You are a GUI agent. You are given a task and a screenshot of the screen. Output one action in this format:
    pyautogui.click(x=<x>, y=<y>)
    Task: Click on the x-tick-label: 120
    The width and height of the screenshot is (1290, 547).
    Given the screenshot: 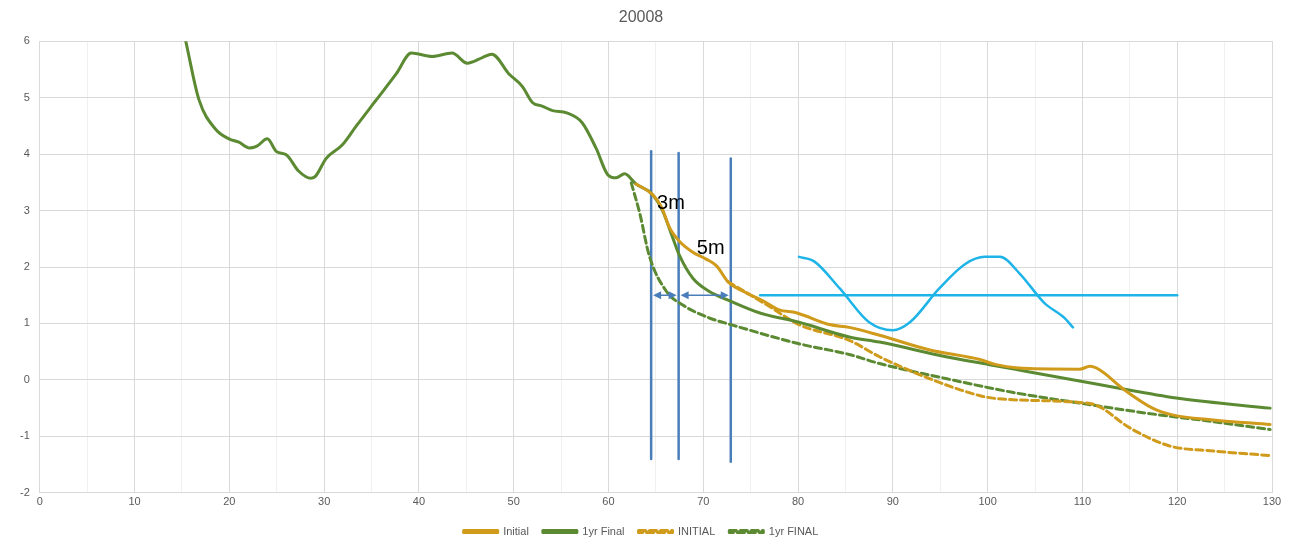 What is the action you would take?
    pyautogui.click(x=1177, y=501)
    